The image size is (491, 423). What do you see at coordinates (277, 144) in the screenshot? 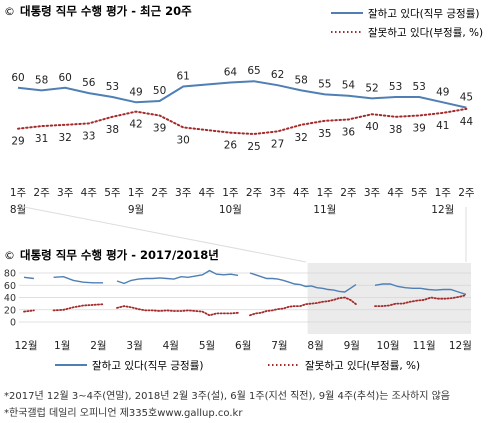
I see `disapprove-data-label: 27` at bounding box center [277, 144].